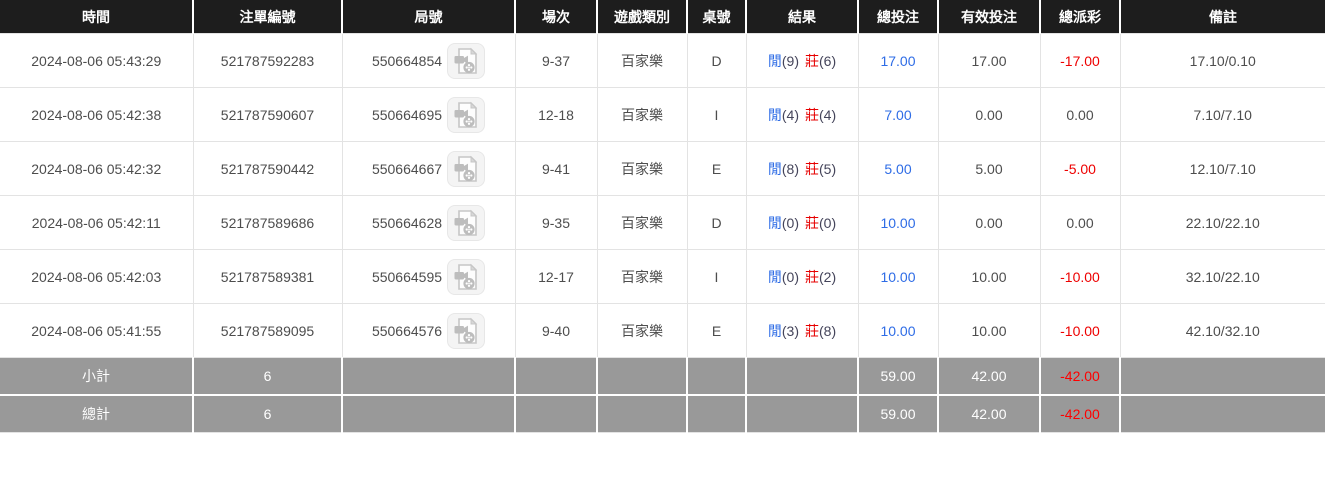  Describe the element at coordinates (898, 114) in the screenshot. I see `total-bet-link: 7.00` at that location.